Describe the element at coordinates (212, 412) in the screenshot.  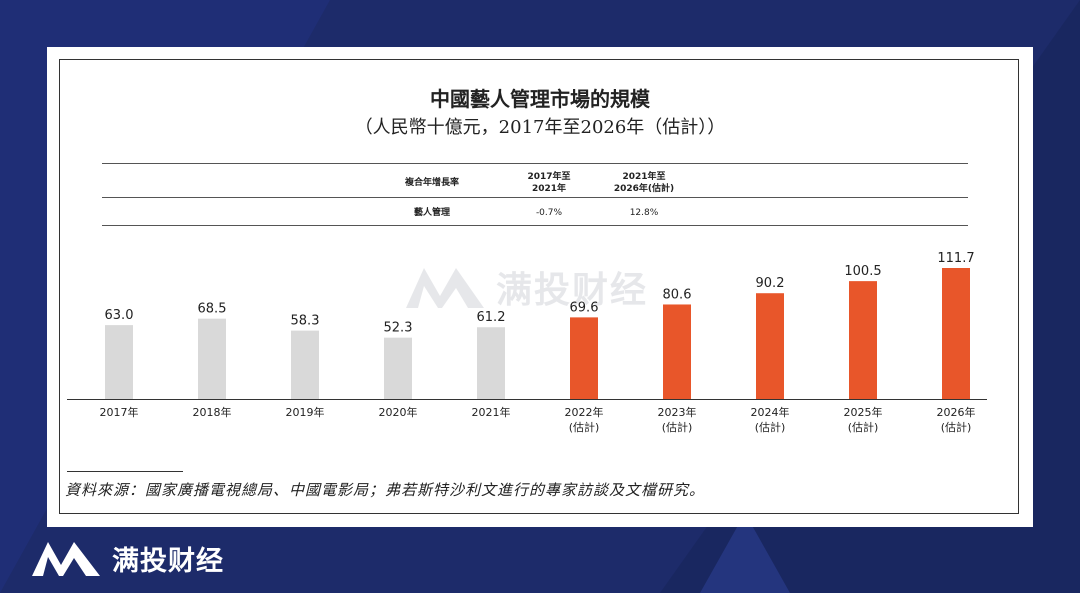
I see `category-label-1: 2018年` at that location.